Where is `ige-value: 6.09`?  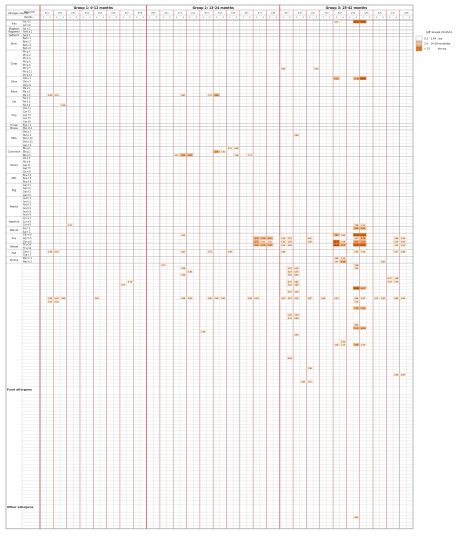 ige-value: 6.09 is located at coordinates (343, 246).